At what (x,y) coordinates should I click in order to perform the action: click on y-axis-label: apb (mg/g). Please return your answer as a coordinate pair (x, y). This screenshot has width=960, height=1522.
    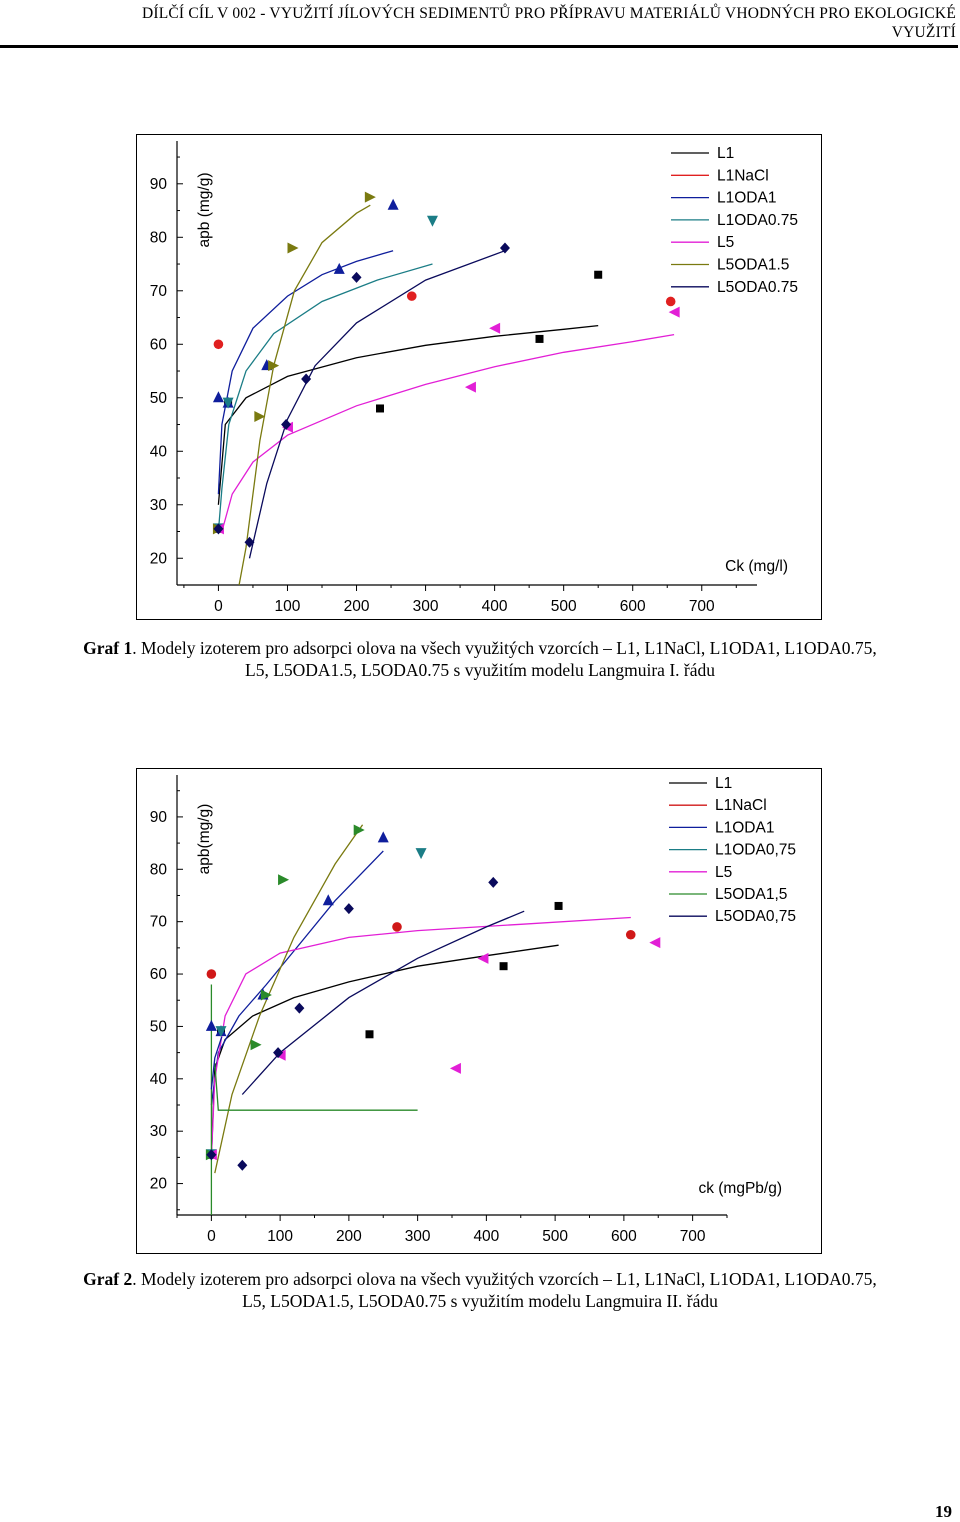
    Looking at the image, I should click on (204, 210).